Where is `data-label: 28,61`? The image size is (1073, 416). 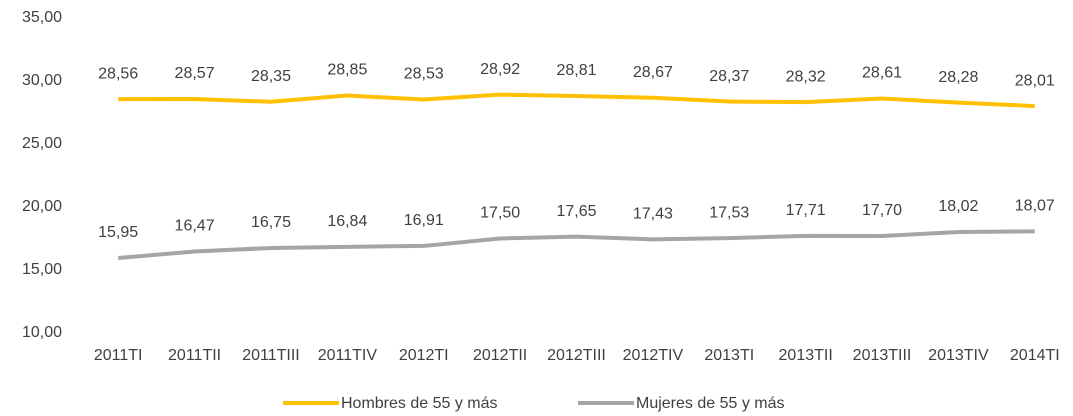
data-label: 28,61 is located at coordinates (882, 73).